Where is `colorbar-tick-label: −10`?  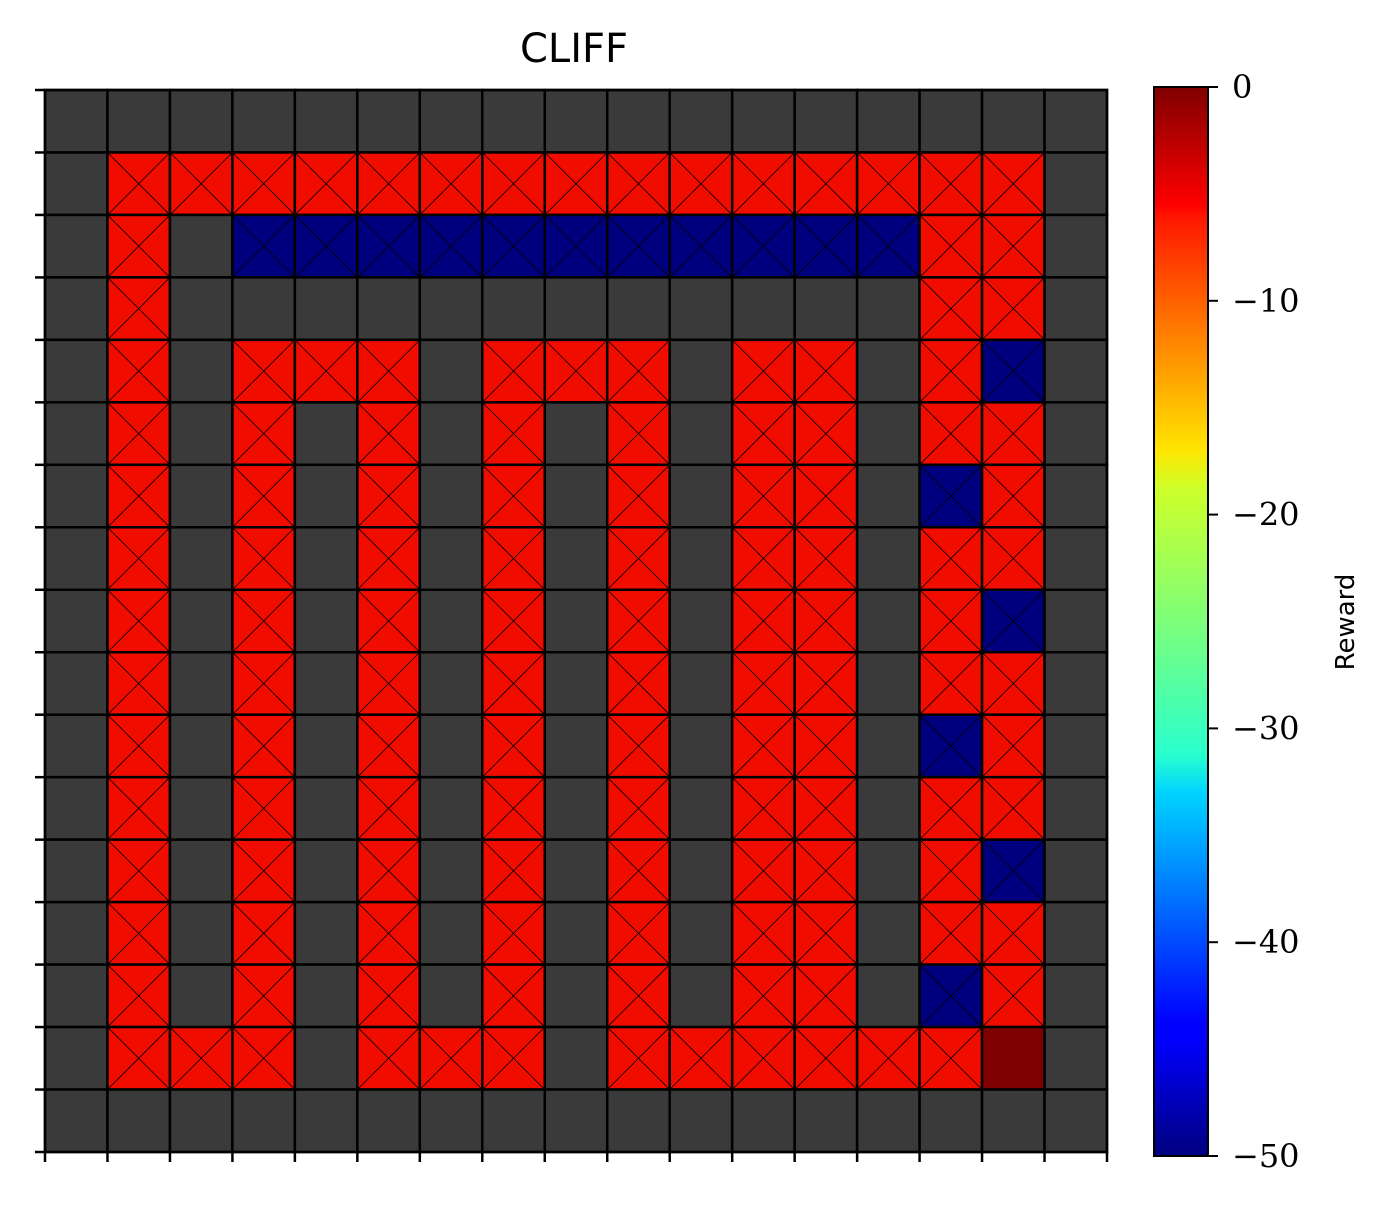 colorbar-tick-label: −10 is located at coordinates (1266, 301).